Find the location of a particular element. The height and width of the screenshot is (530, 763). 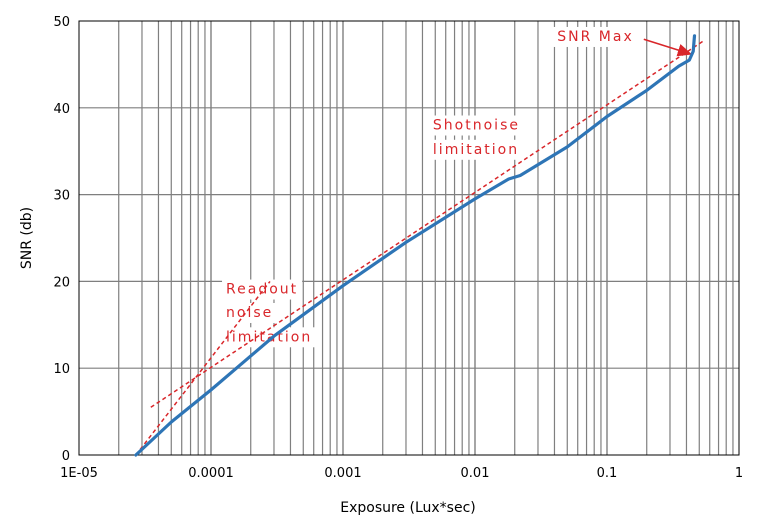

annotation-text: SNR Max is located at coordinates (595, 37).